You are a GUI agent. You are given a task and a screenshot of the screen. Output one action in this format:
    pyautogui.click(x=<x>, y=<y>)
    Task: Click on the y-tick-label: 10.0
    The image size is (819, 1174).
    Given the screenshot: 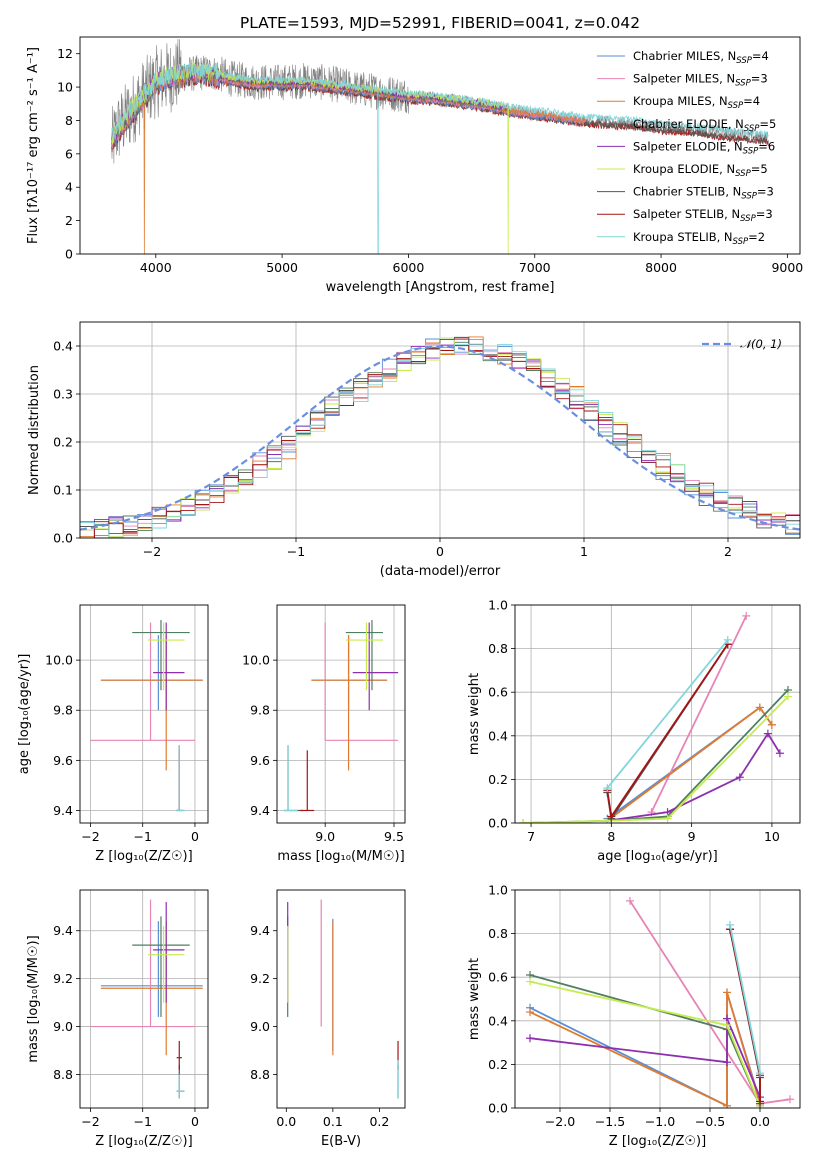 What is the action you would take?
    pyautogui.click(x=59, y=660)
    